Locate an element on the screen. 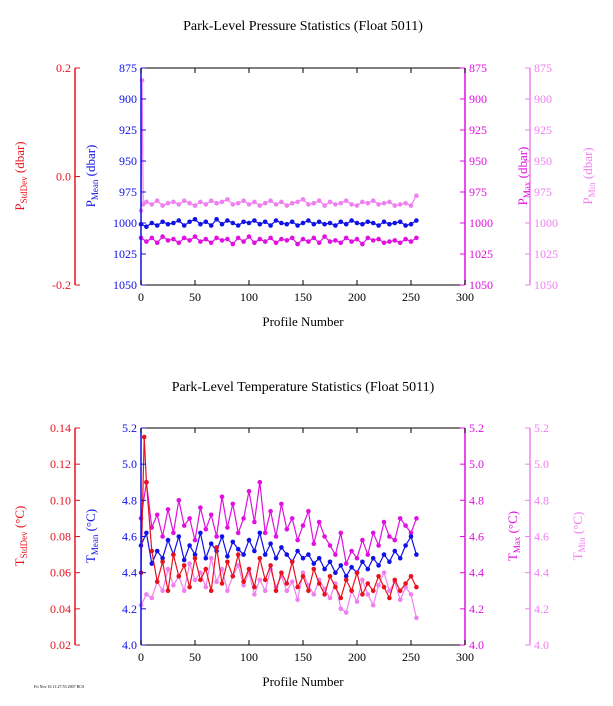 The width and height of the screenshot is (613, 706). pressure-mean-tick-label: 875 is located at coordinates (128, 68).